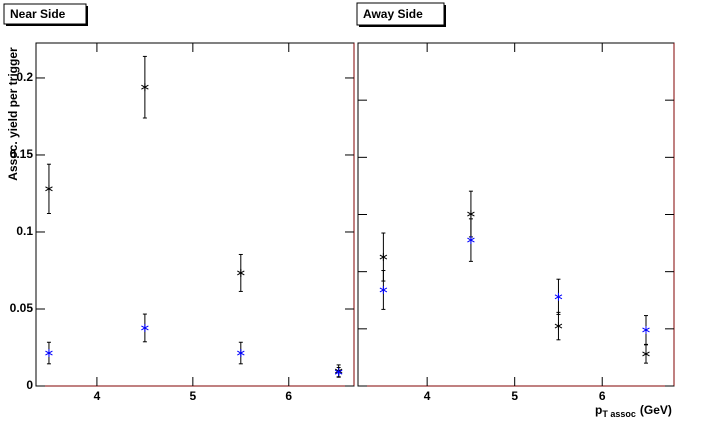 Image resolution: width=710 pixels, height=429 pixels. What do you see at coordinates (38, 14) in the screenshot?
I see `panel-title: Near Side` at bounding box center [38, 14].